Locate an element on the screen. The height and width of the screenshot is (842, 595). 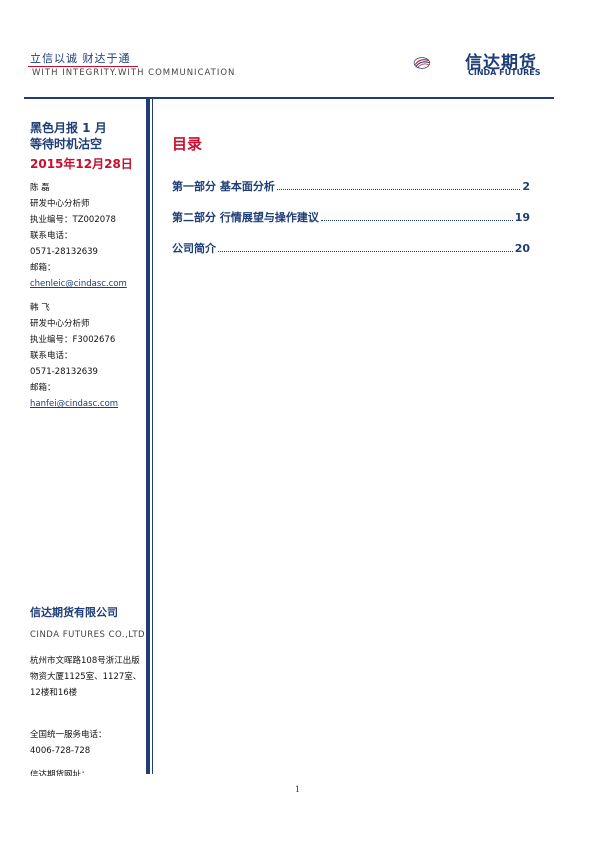
toc-entry-label: 第二部分 行情展望与操作建议 is located at coordinates (245, 217).